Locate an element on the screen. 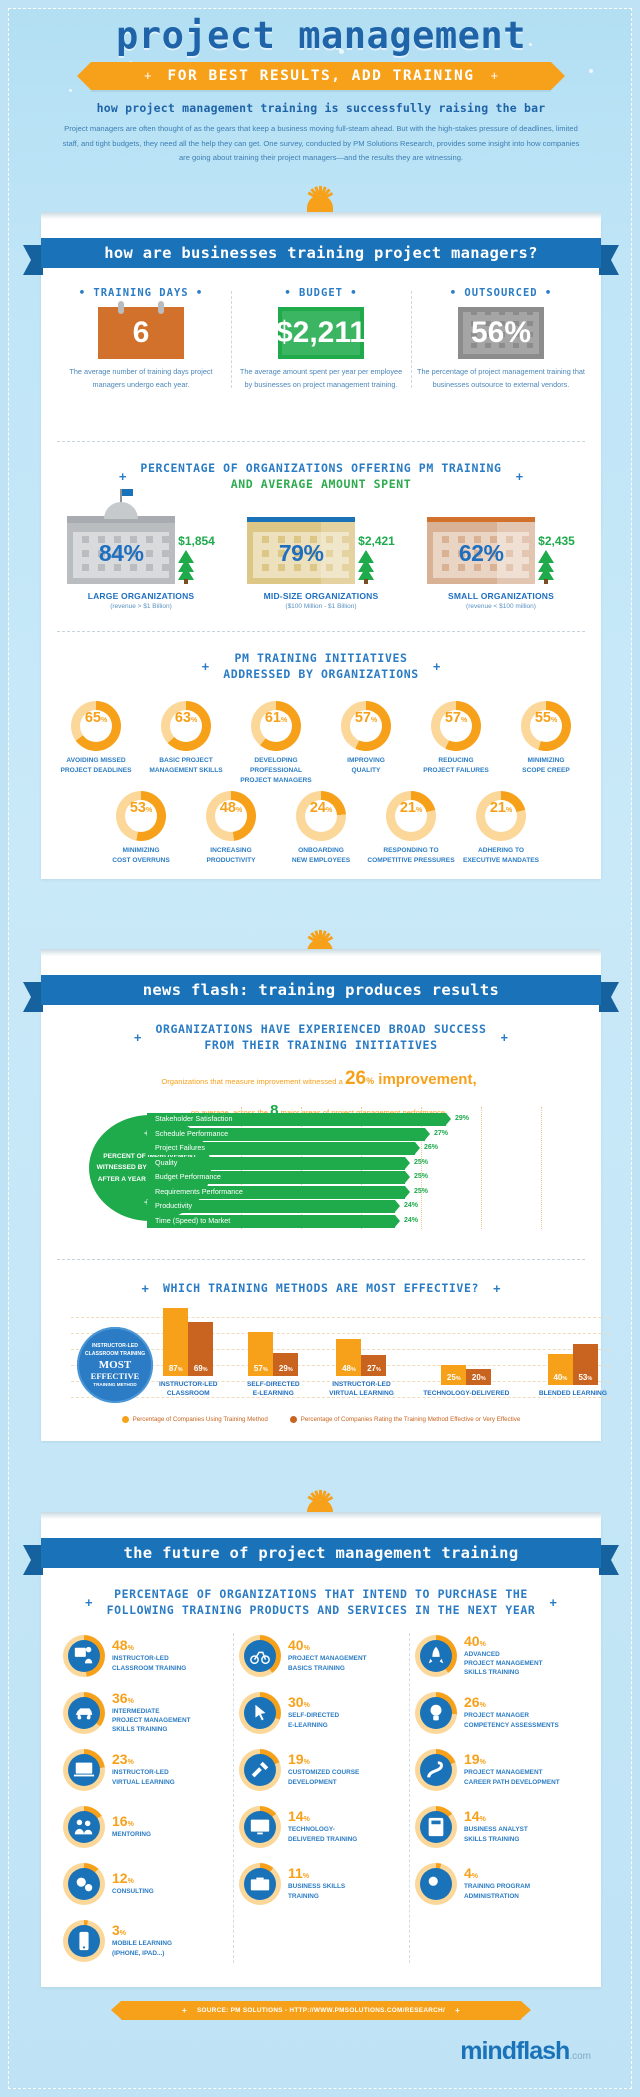  org-note: (revenue > $1 Billion) is located at coordinates (141, 606).